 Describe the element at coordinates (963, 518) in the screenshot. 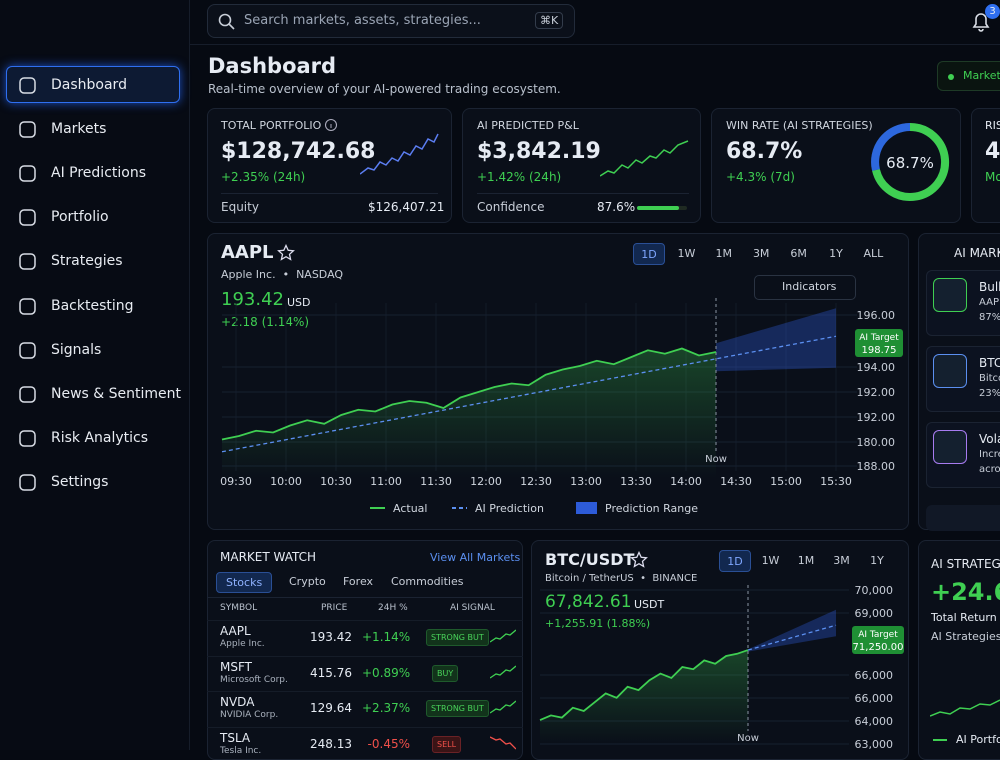

I see `ai-more-button` at that location.